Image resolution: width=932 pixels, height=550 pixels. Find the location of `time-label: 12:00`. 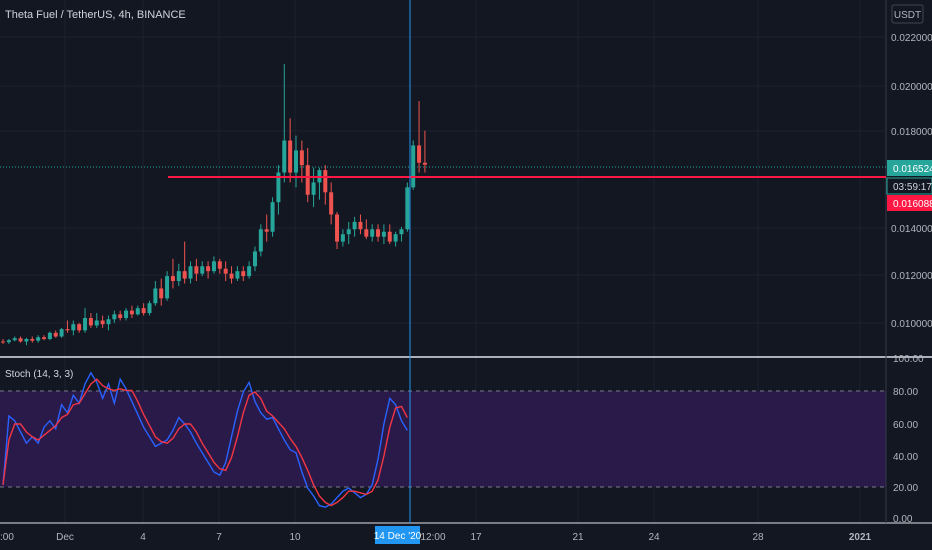

time-label: 12:00 is located at coordinates (432, 537).